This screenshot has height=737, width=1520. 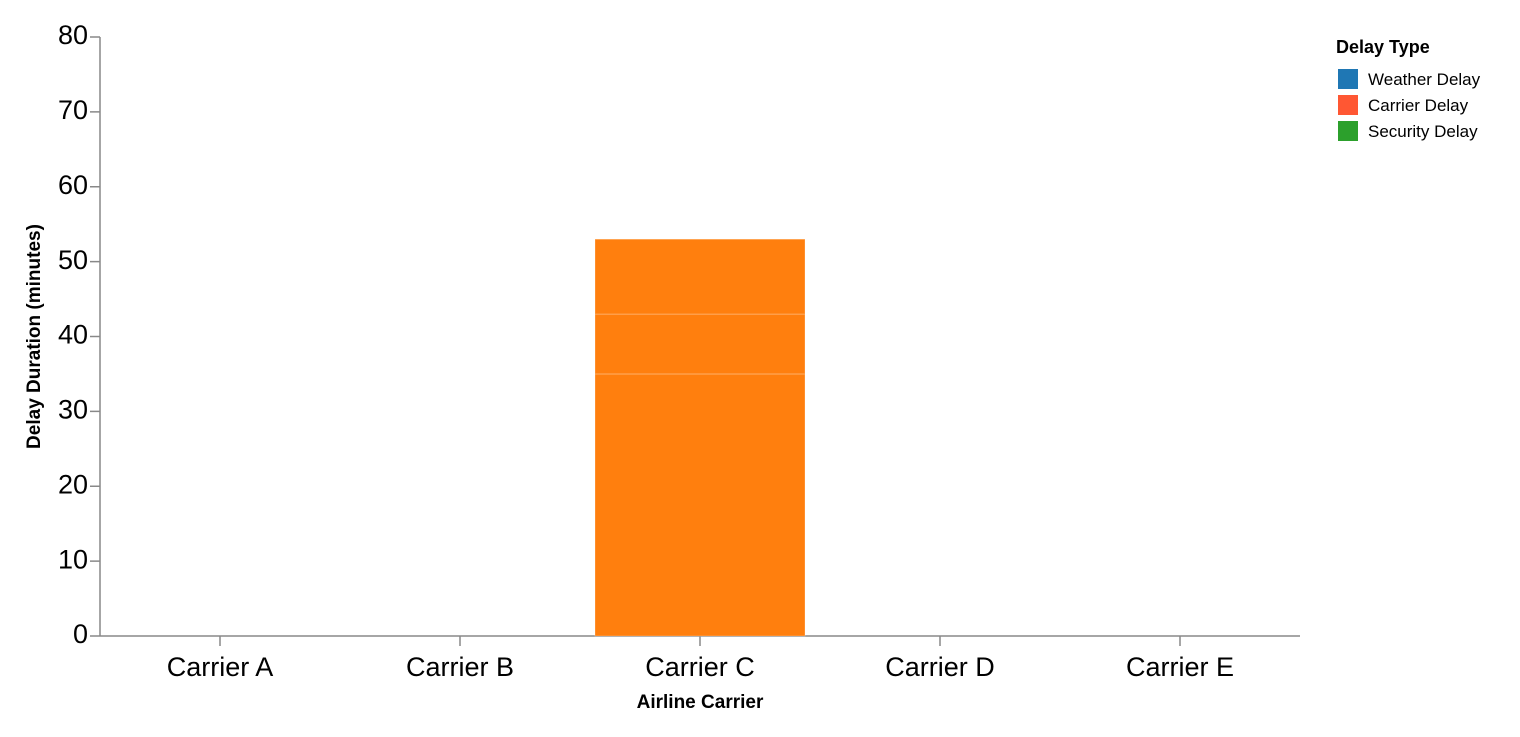 What do you see at coordinates (73, 484) in the screenshot?
I see `y-tick-label: 20` at bounding box center [73, 484].